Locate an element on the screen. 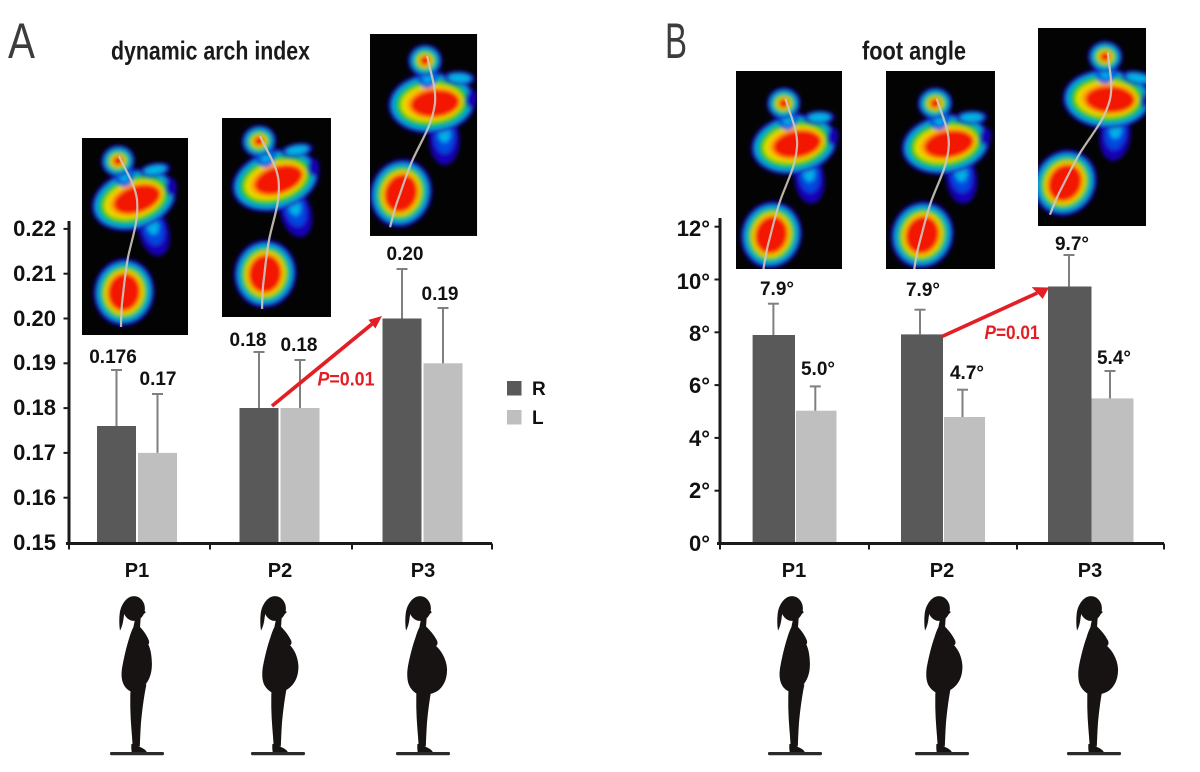 The width and height of the screenshot is (1200, 772). svg-text: 5.4° is located at coordinates (1114, 358).